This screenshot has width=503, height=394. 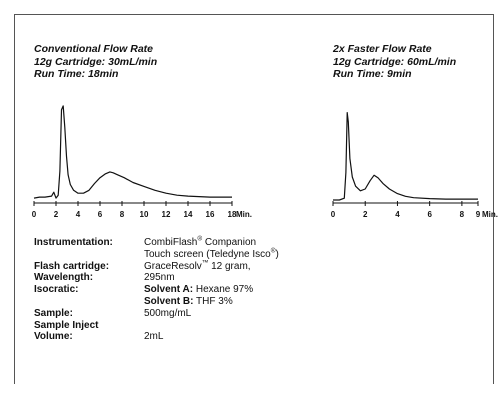 I want to click on param-row: Sample: 500mg/mL, so click(x=194, y=314).